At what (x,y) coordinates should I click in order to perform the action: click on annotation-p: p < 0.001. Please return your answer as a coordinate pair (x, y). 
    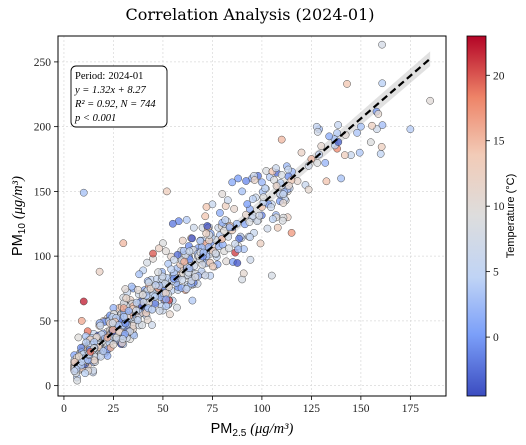
    Looking at the image, I should click on (95, 118).